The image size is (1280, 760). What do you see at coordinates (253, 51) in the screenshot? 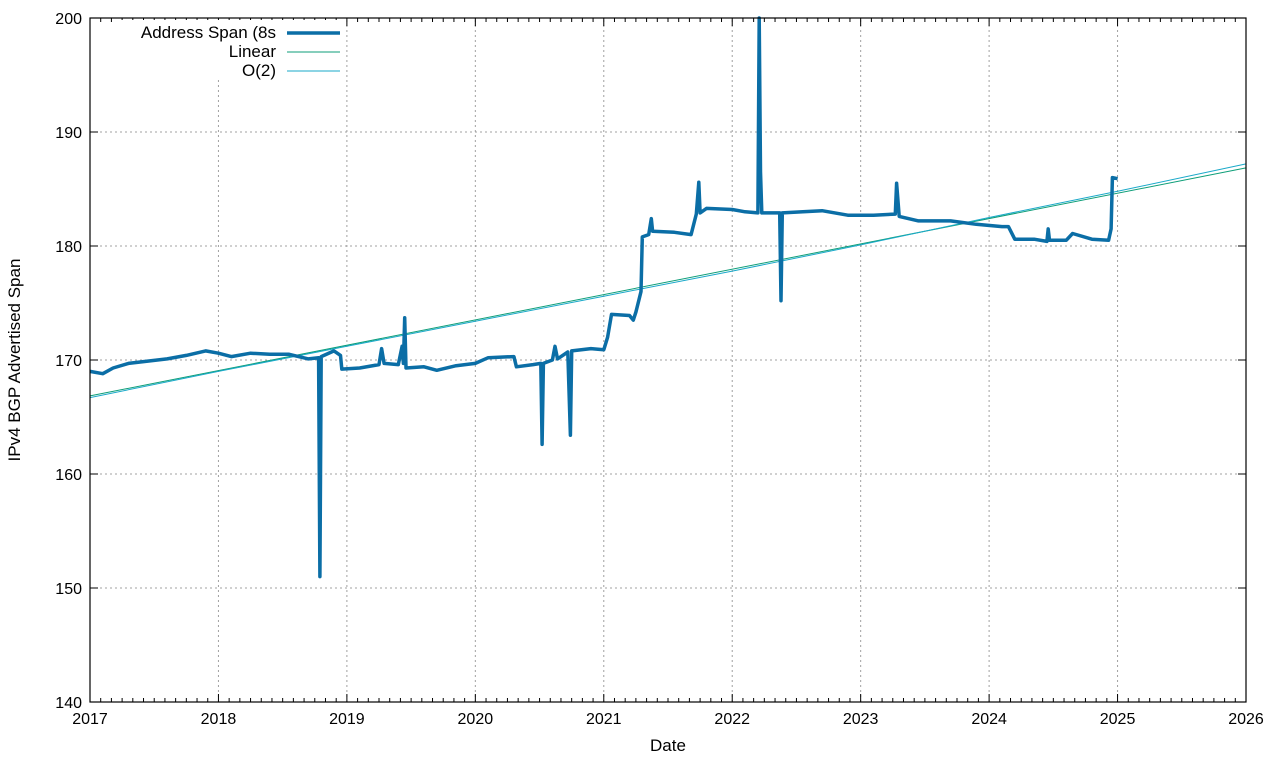
I see `legend-label: Linear` at bounding box center [253, 51].